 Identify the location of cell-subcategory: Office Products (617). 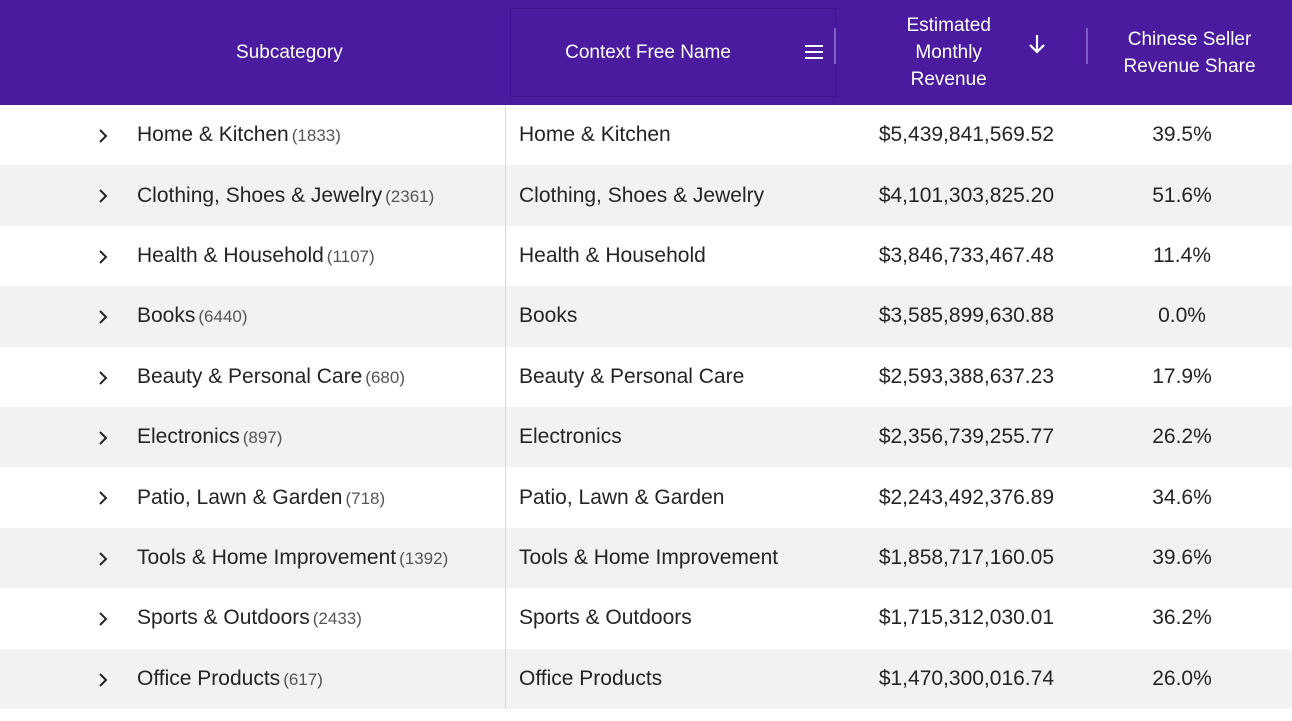
(253, 678).